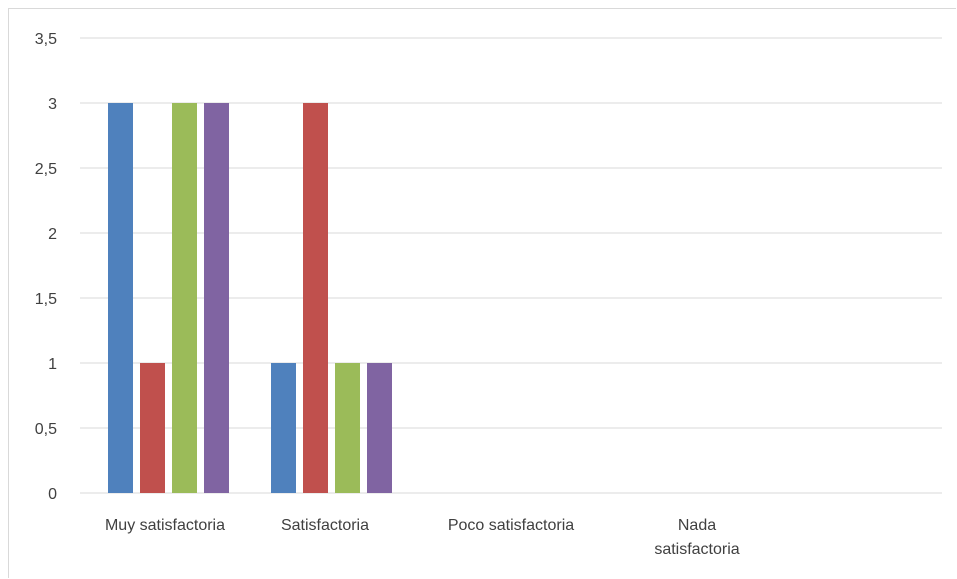 Image resolution: width=957 pixels, height=579 pixels. I want to click on y-tick-label: 3,5, so click(46, 39).